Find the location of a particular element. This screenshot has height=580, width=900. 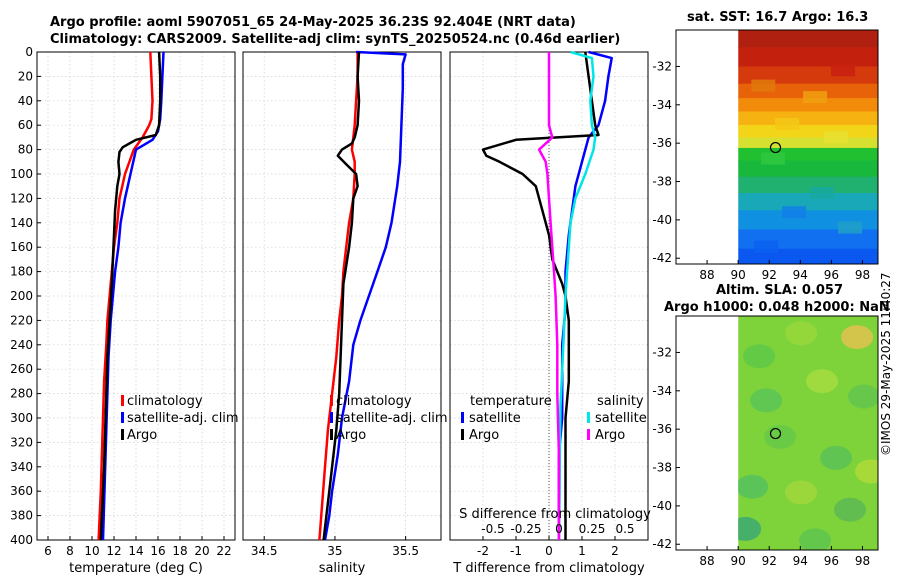

sst-map: -32 -34 -36 -38 -40 -42 88 90 92 94 96 98 is located at coordinates (765, 155).